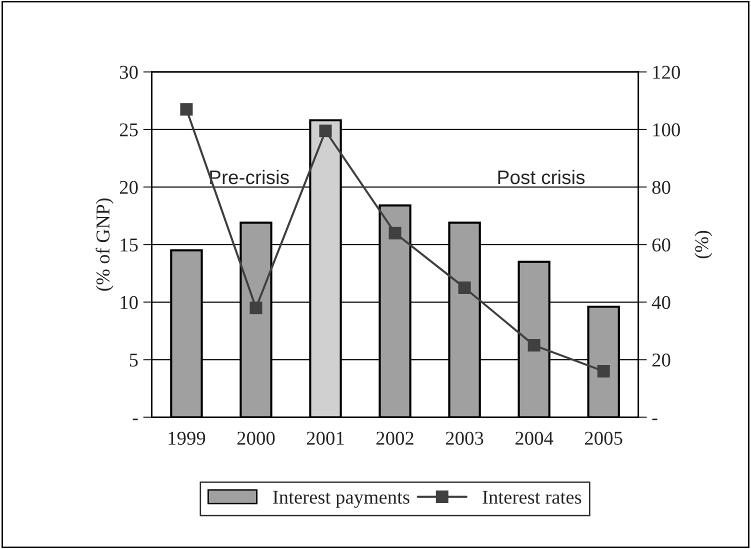  Describe the element at coordinates (655, 419) in the screenshot. I see `y2-tick-label: -` at that location.